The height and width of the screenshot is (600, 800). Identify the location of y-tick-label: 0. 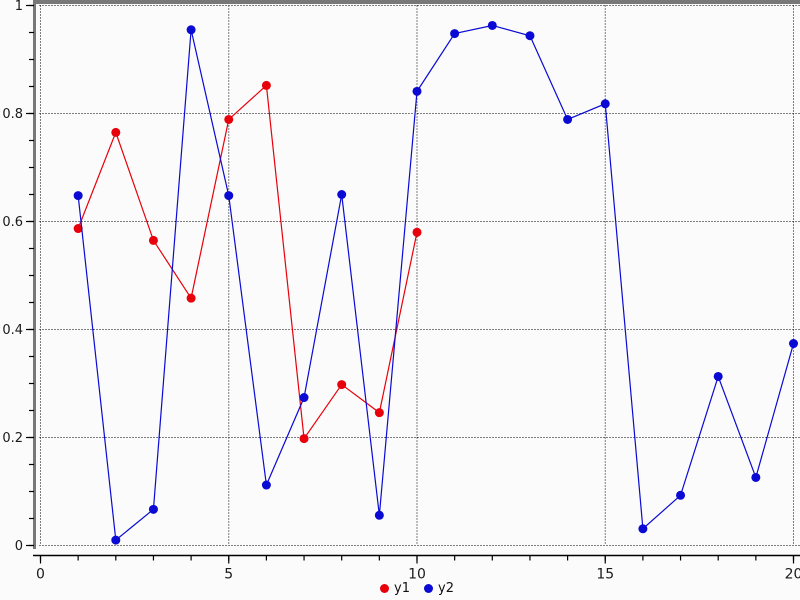
(19, 546).